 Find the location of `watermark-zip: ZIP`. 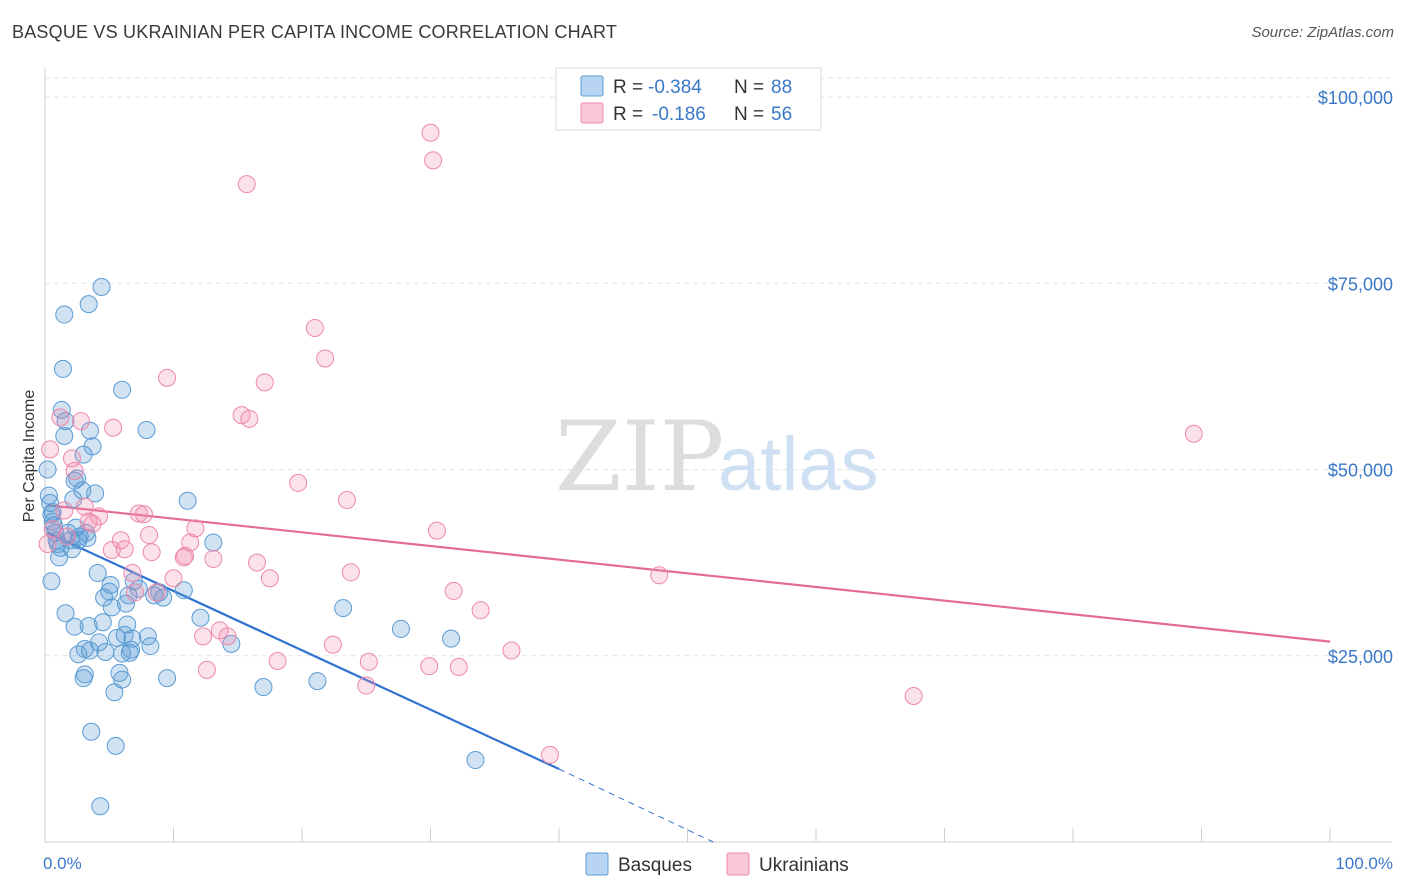

watermark-zip: ZIP is located at coordinates (639, 457).